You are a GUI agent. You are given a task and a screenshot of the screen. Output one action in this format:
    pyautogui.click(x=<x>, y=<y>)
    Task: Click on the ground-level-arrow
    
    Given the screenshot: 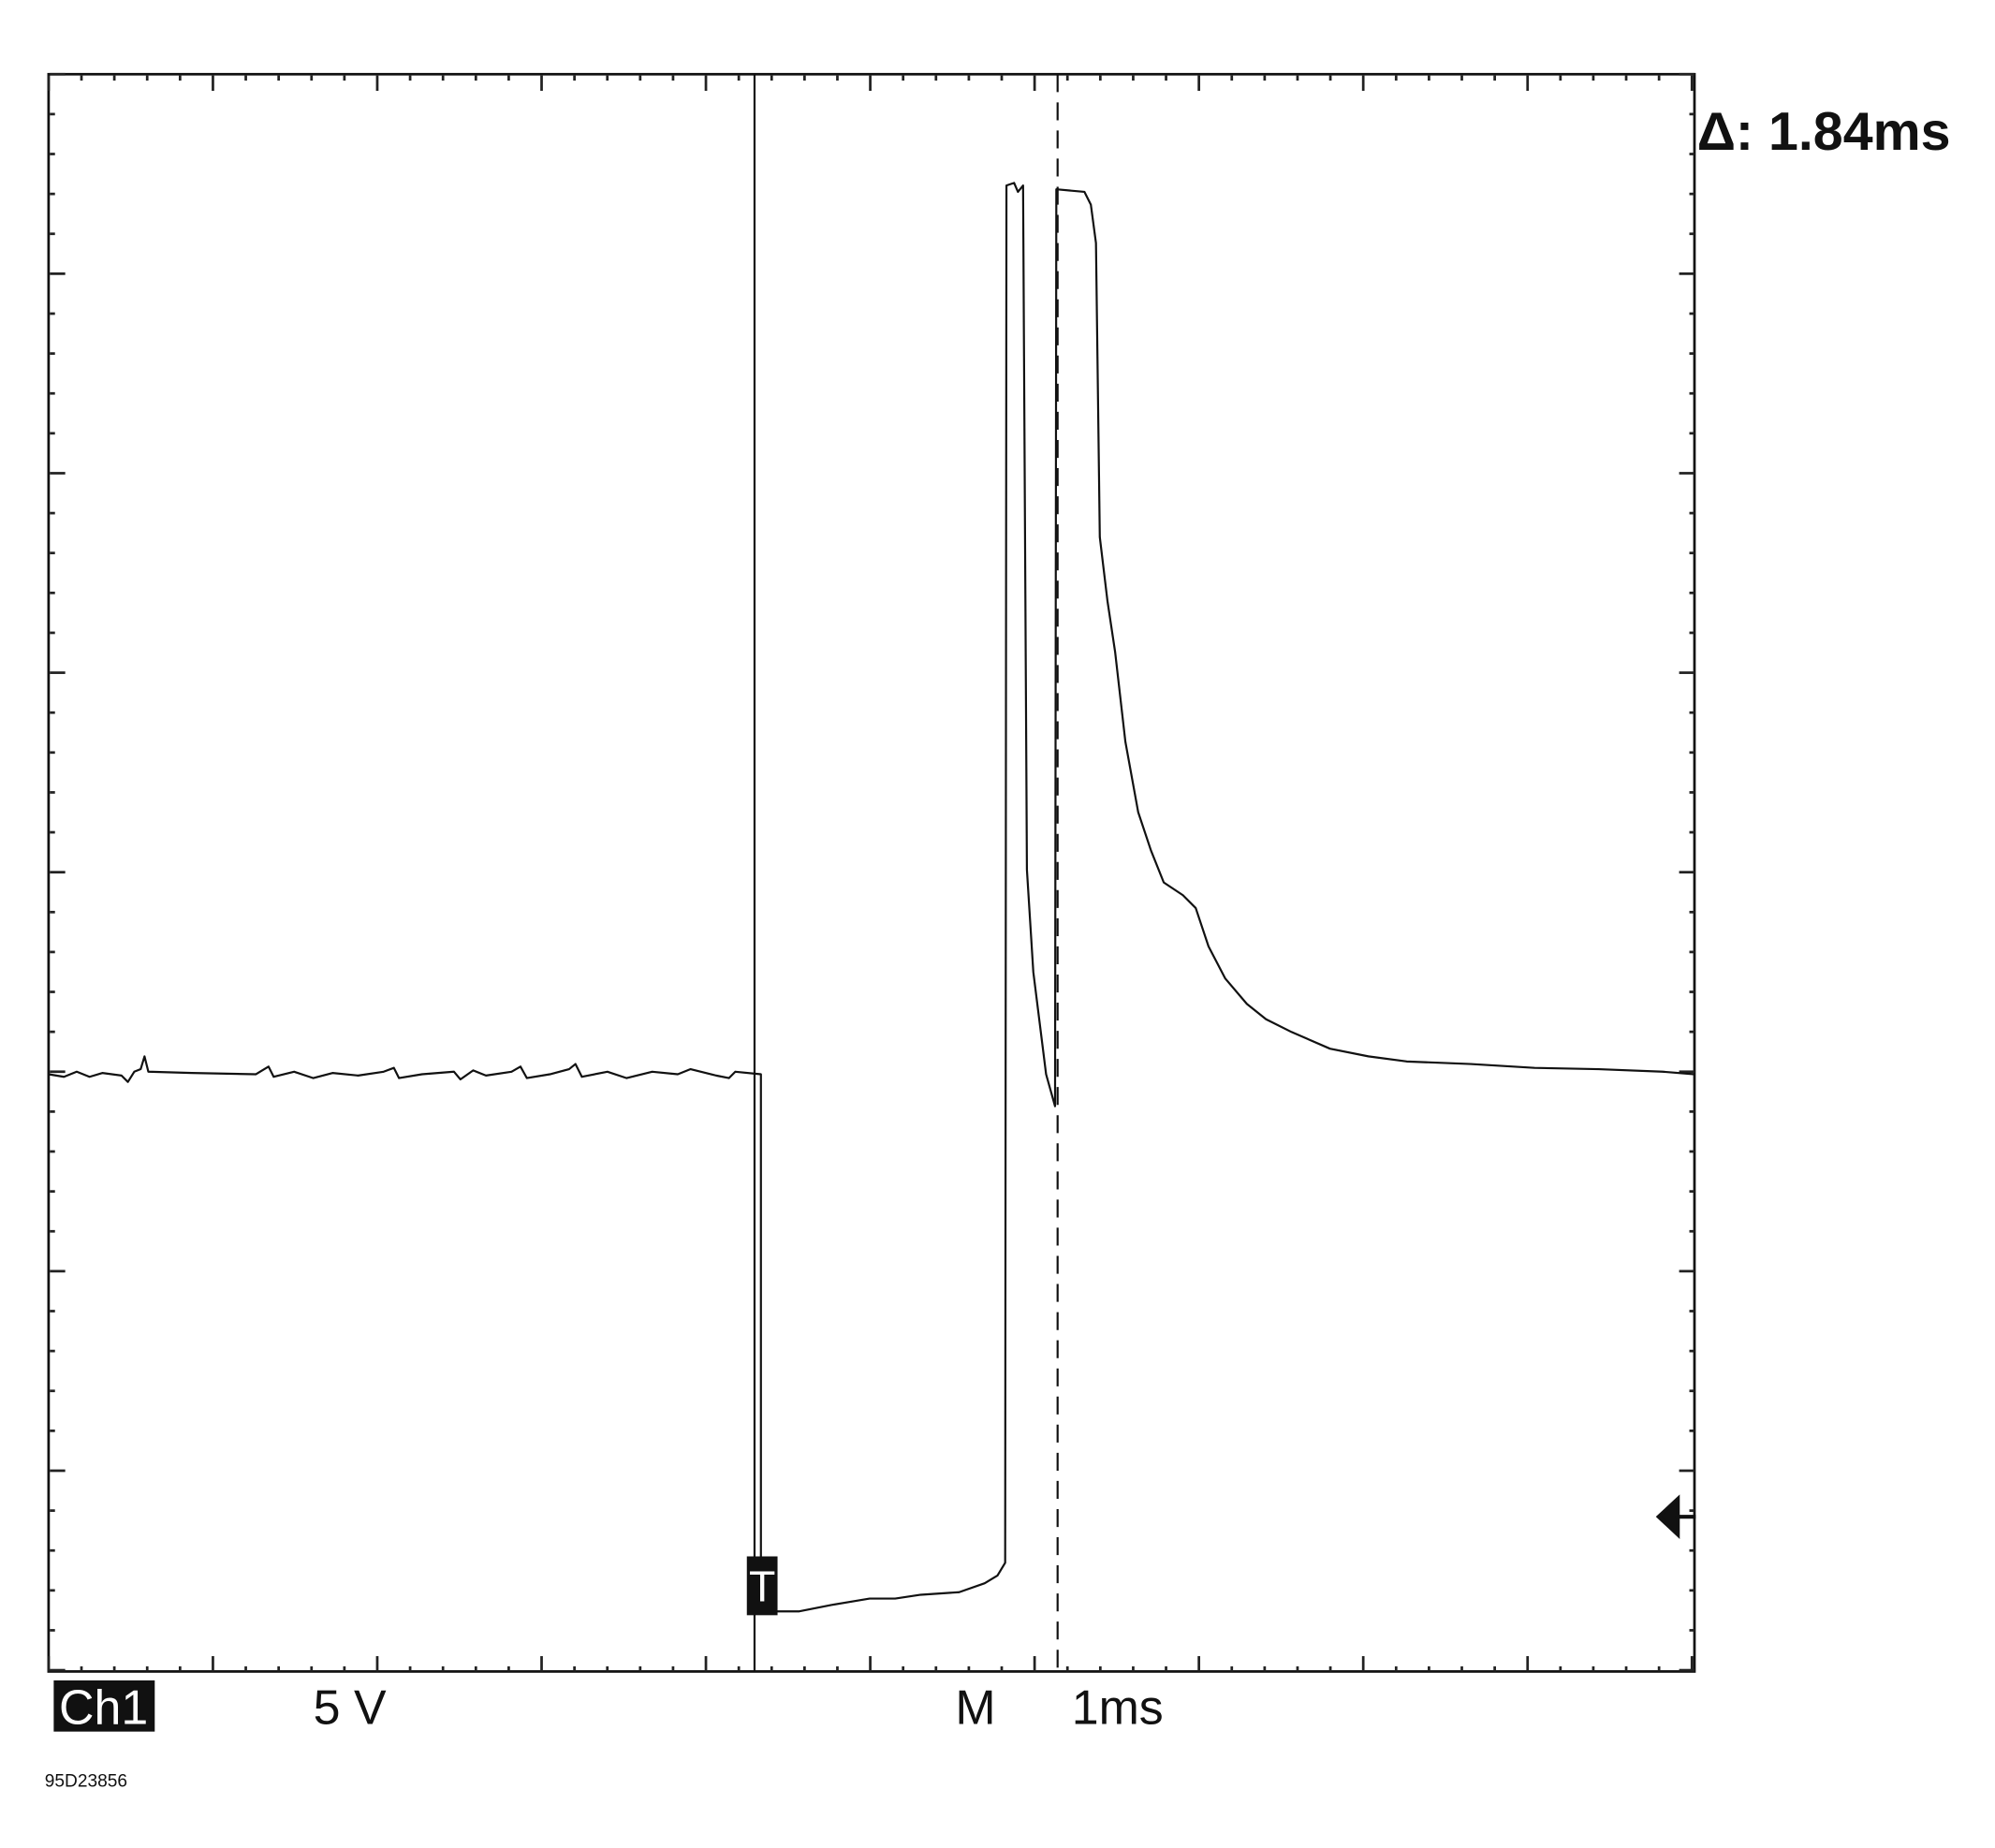 What is the action you would take?
    pyautogui.click(x=1676, y=1516)
    